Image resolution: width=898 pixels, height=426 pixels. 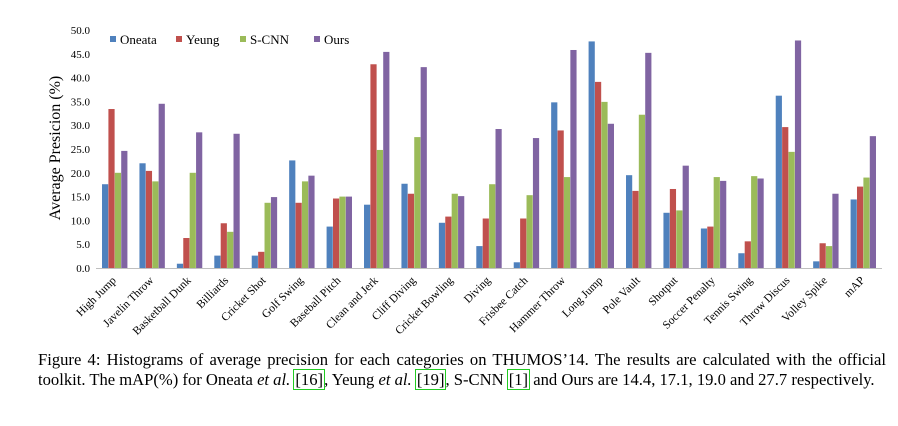 What do you see at coordinates (518, 379) in the screenshot?
I see `citation-link-1: [1]` at bounding box center [518, 379].